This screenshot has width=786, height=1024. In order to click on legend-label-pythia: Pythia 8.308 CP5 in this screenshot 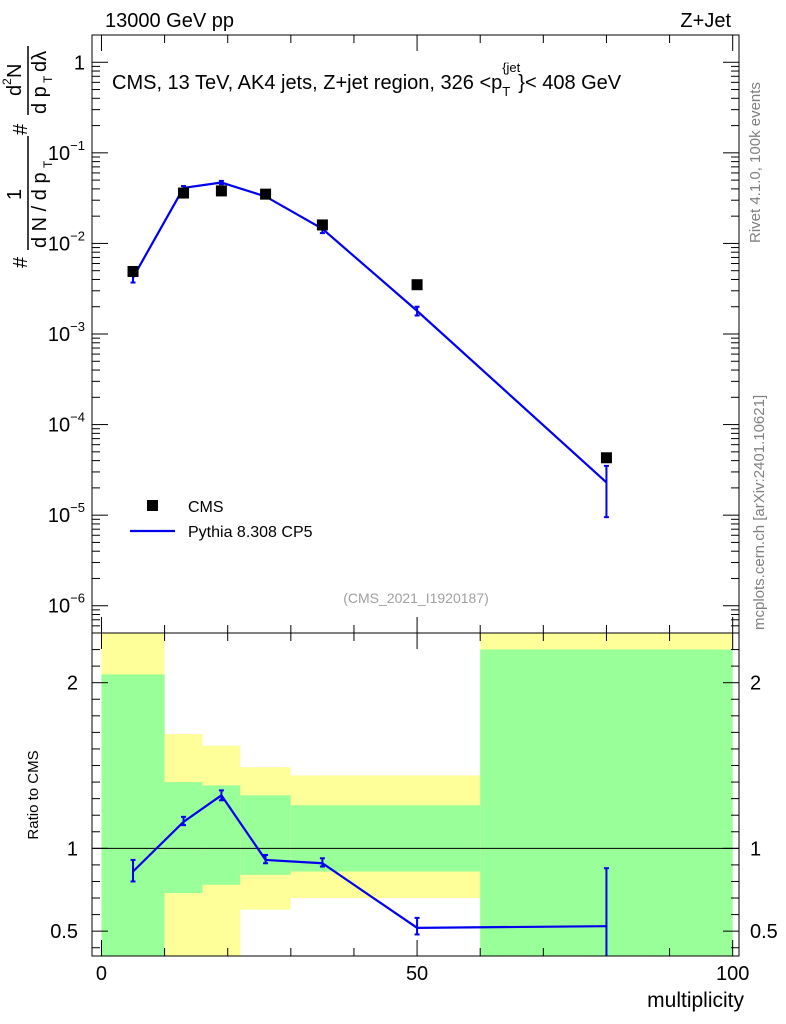, I will do `click(250, 532)`.